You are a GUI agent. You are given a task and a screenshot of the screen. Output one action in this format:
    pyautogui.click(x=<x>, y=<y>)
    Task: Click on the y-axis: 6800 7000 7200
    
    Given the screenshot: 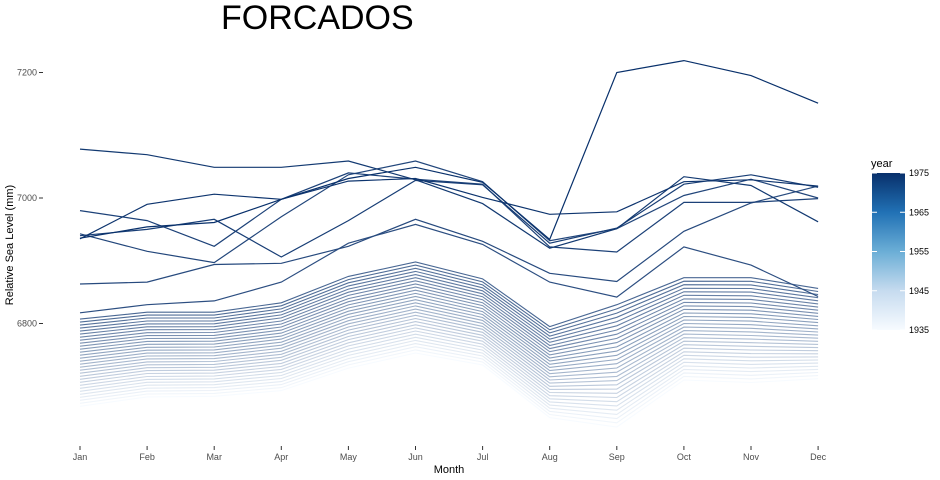 What is the action you would take?
    pyautogui.click(x=30, y=198)
    